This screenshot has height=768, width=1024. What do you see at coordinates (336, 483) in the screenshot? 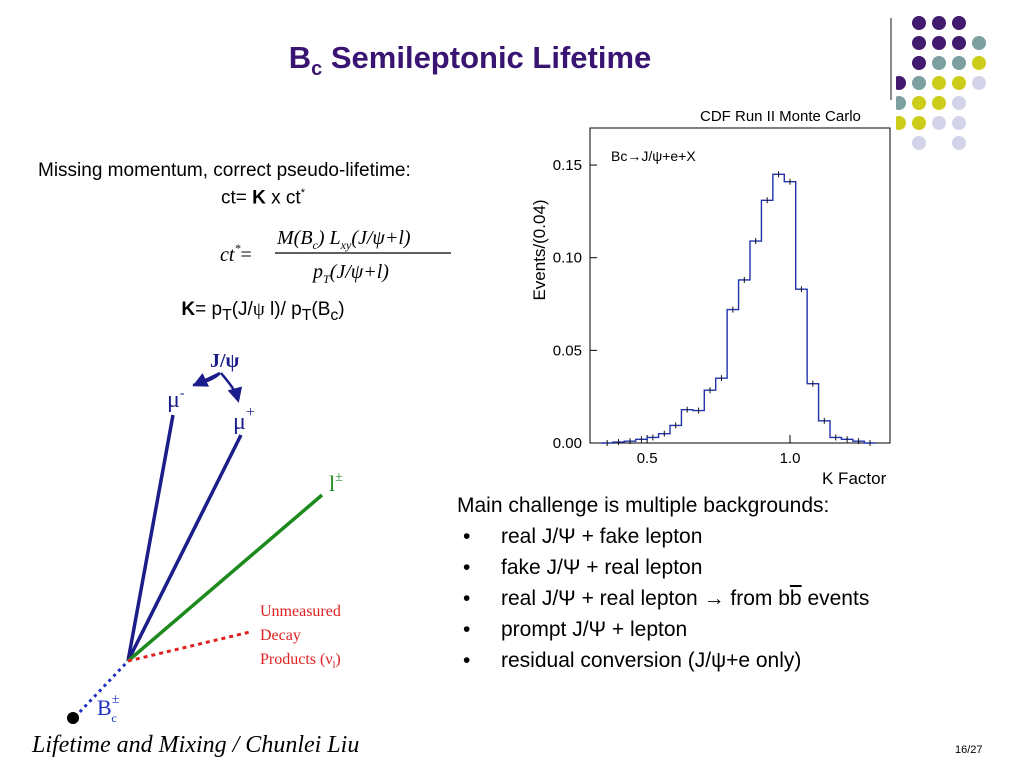
I see `lepton-label: l±` at bounding box center [336, 483].